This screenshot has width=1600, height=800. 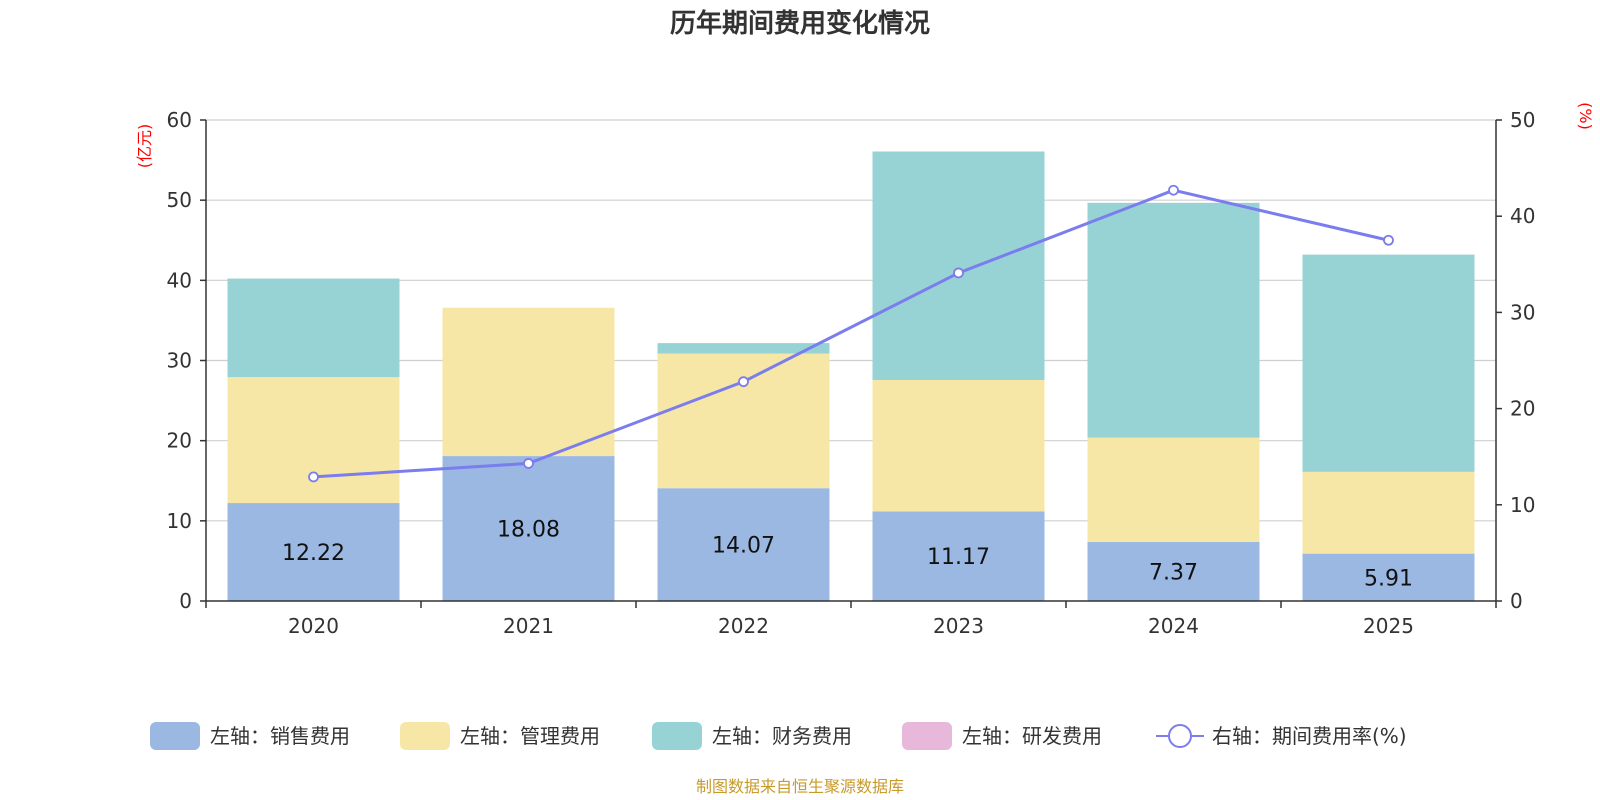 I want to click on x-axis-tick-label: 2021, so click(x=528, y=626).